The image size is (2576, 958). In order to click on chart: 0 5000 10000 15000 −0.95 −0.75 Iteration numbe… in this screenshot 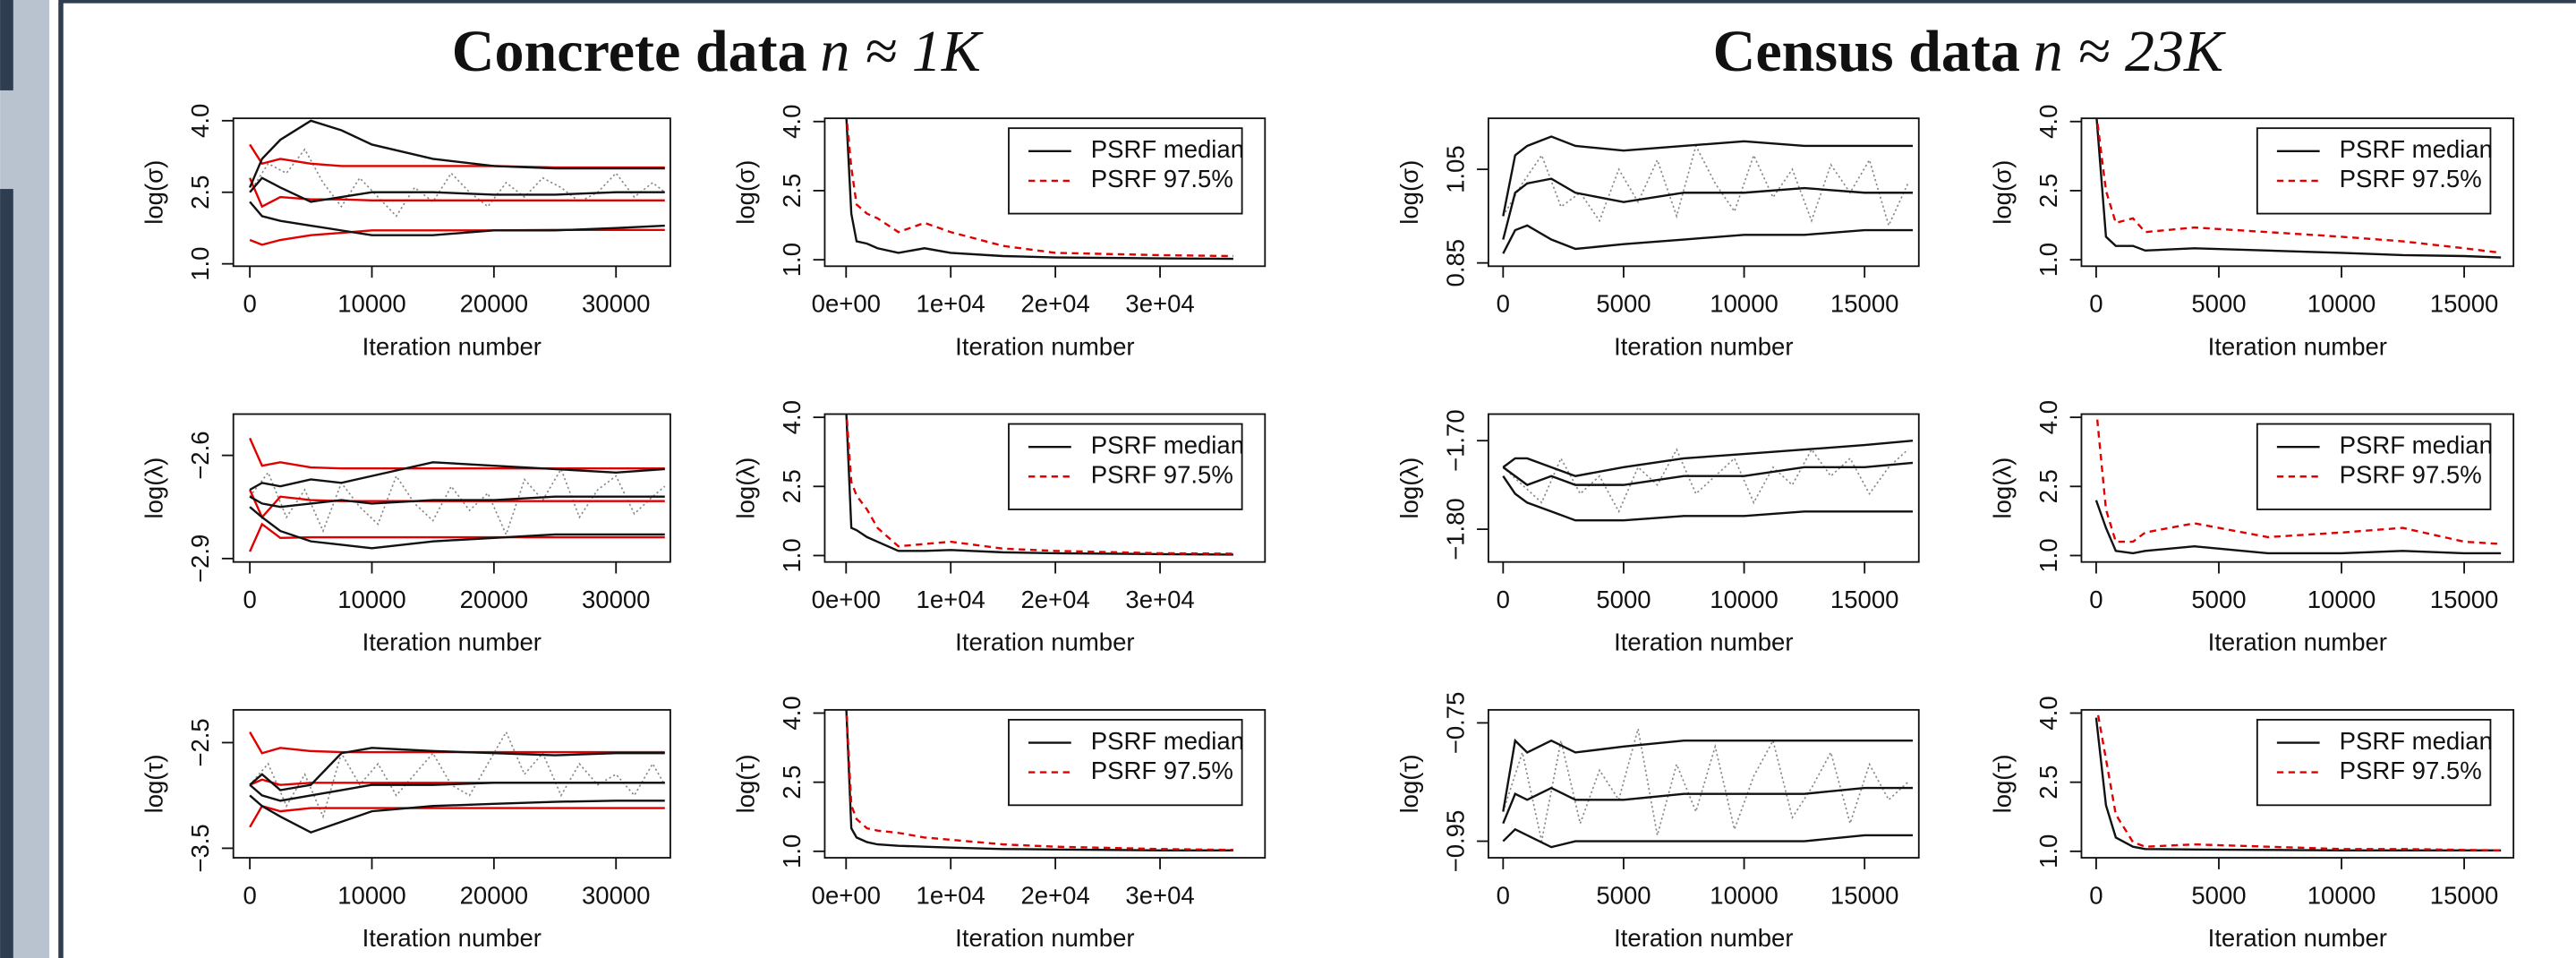, I will do `click(1657, 822)`.